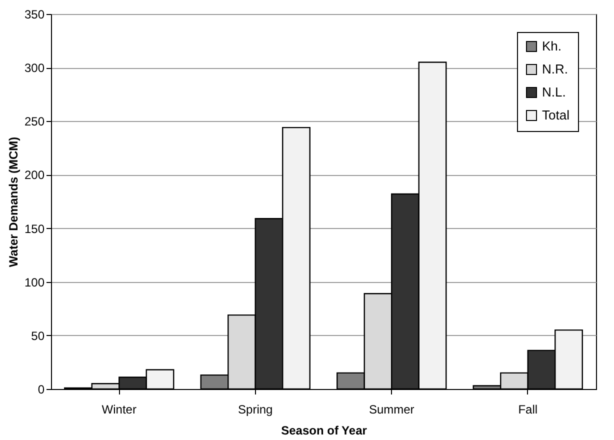 This screenshot has width=614, height=440. What do you see at coordinates (34, 68) in the screenshot?
I see `y-tick-label: 300` at bounding box center [34, 68].